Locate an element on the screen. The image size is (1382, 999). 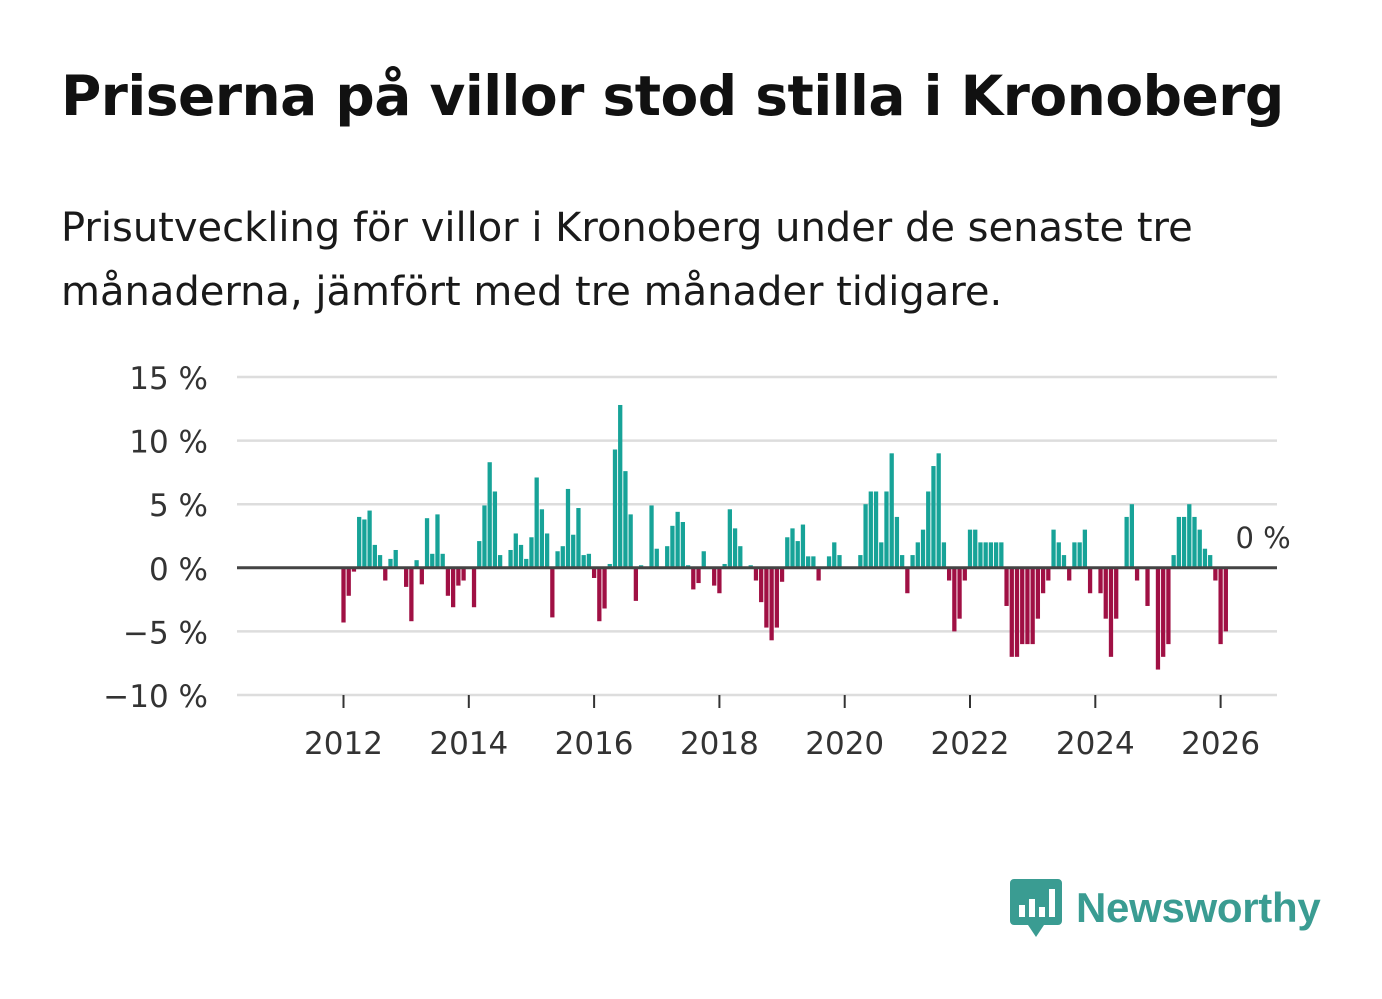
y-tick-label: −10 % is located at coordinates (155, 697).